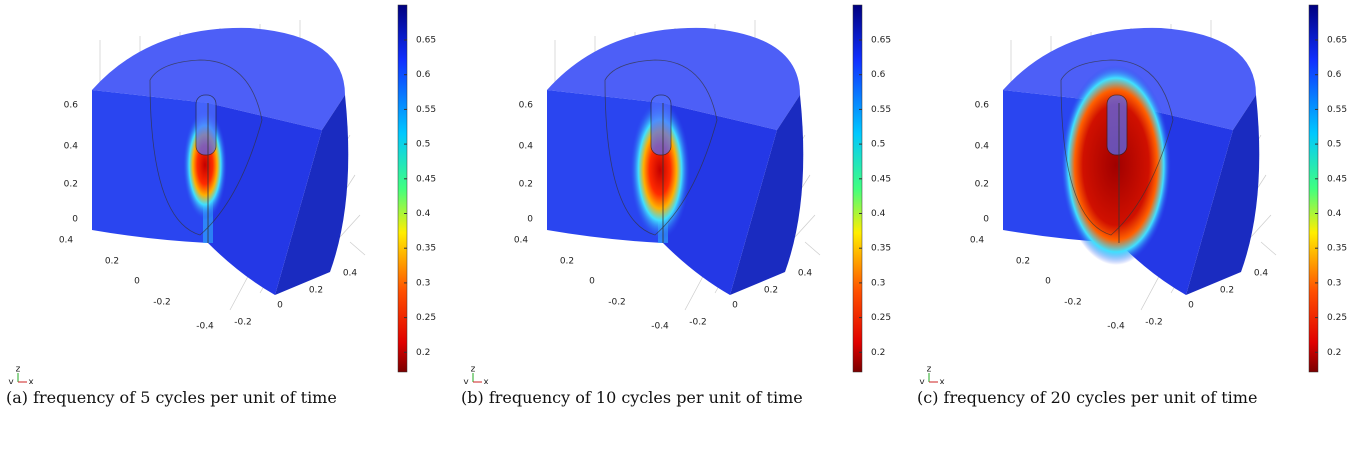  Describe the element at coordinates (150, 166) in the screenshot. I see `left-cut-face` at that location.